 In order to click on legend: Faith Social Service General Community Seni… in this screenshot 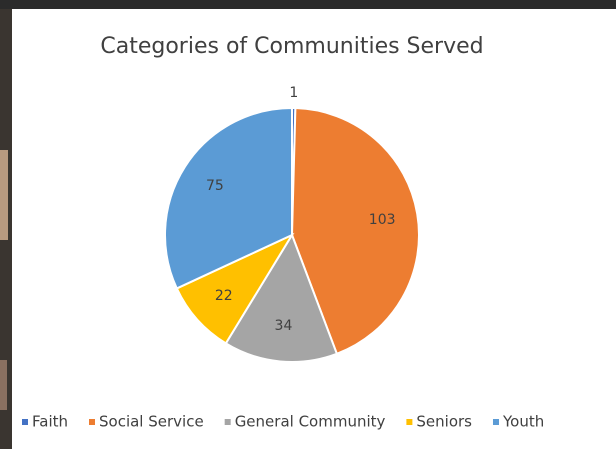, I will do `click(283, 422)`.